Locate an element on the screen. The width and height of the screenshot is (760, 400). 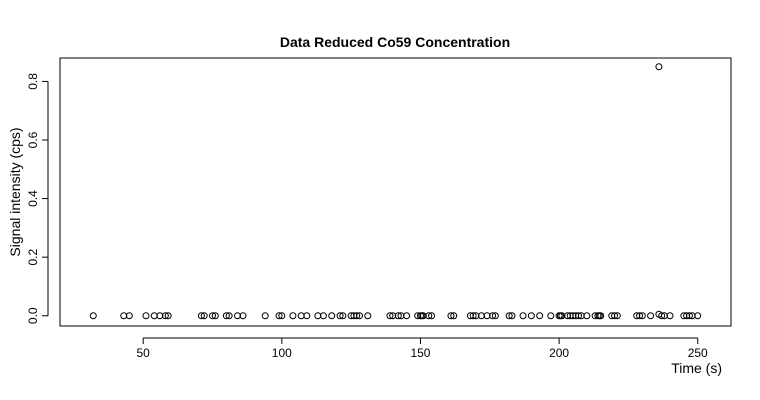
y-axis: 0.0 0.2 0.4 0.6 0.8 is located at coordinates (37, 198).